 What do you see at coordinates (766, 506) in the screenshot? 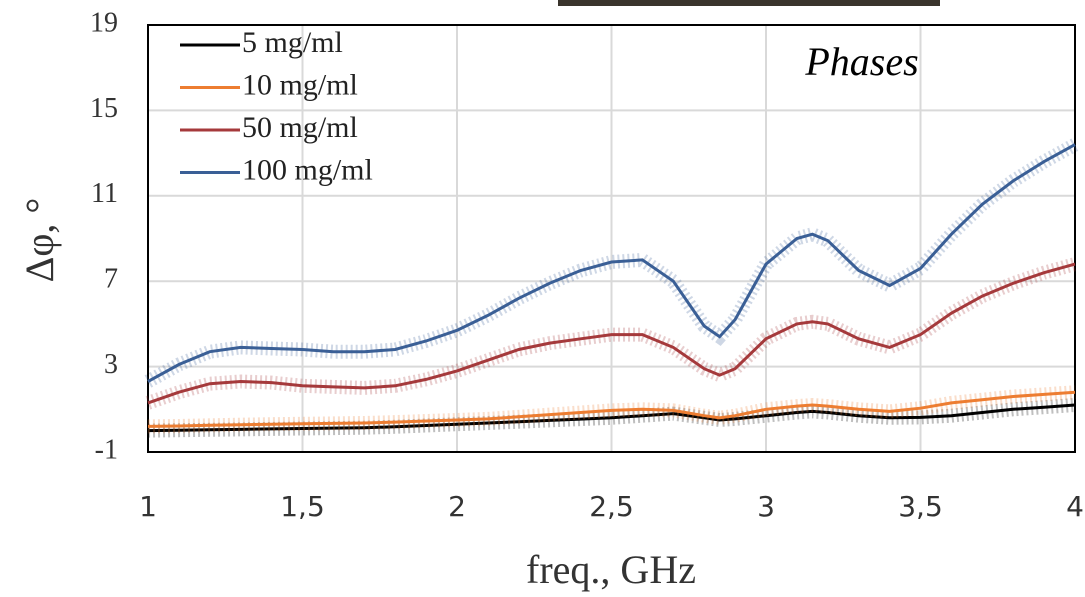
I see `x-tick-label: 3` at bounding box center [766, 506].